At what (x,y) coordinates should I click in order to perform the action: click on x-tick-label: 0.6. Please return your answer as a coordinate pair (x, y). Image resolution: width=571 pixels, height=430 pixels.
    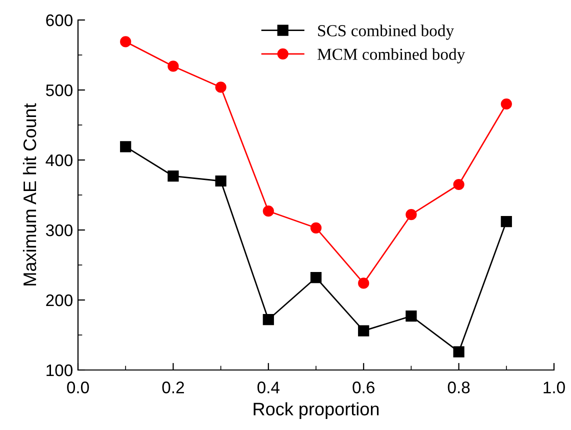
    Looking at the image, I should click on (363, 388).